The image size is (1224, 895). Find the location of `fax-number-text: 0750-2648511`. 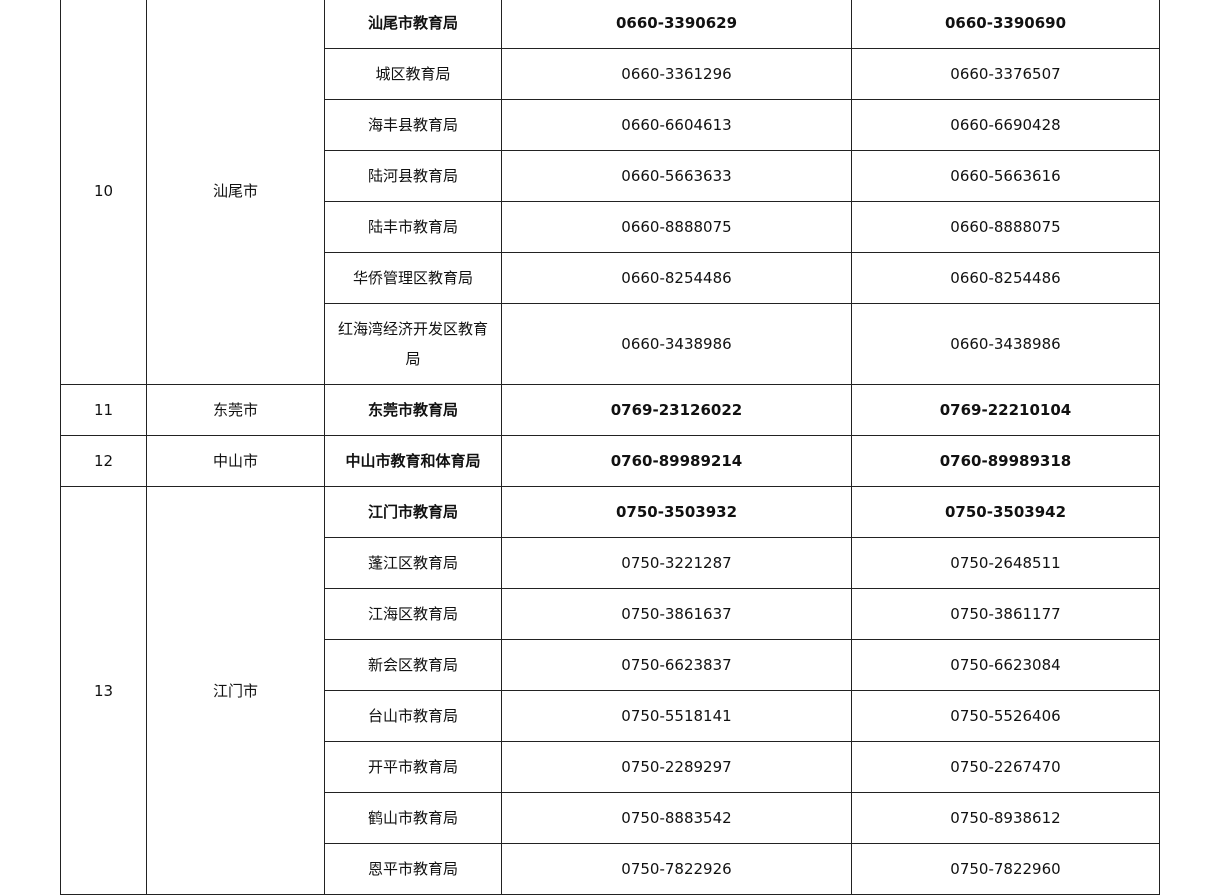

fax-number-text: 0750-2648511 is located at coordinates (1005, 563).